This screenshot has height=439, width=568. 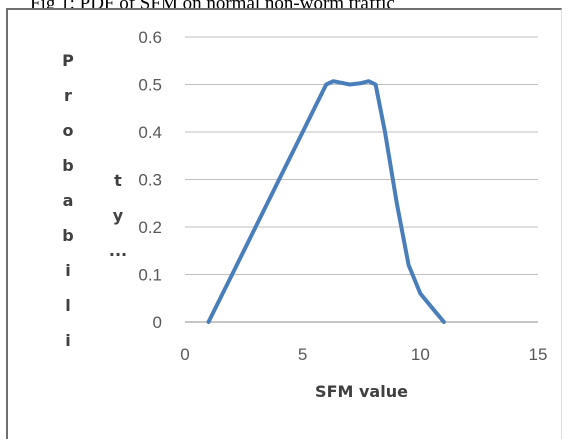 I want to click on y-label-letter: r, so click(x=68, y=95).